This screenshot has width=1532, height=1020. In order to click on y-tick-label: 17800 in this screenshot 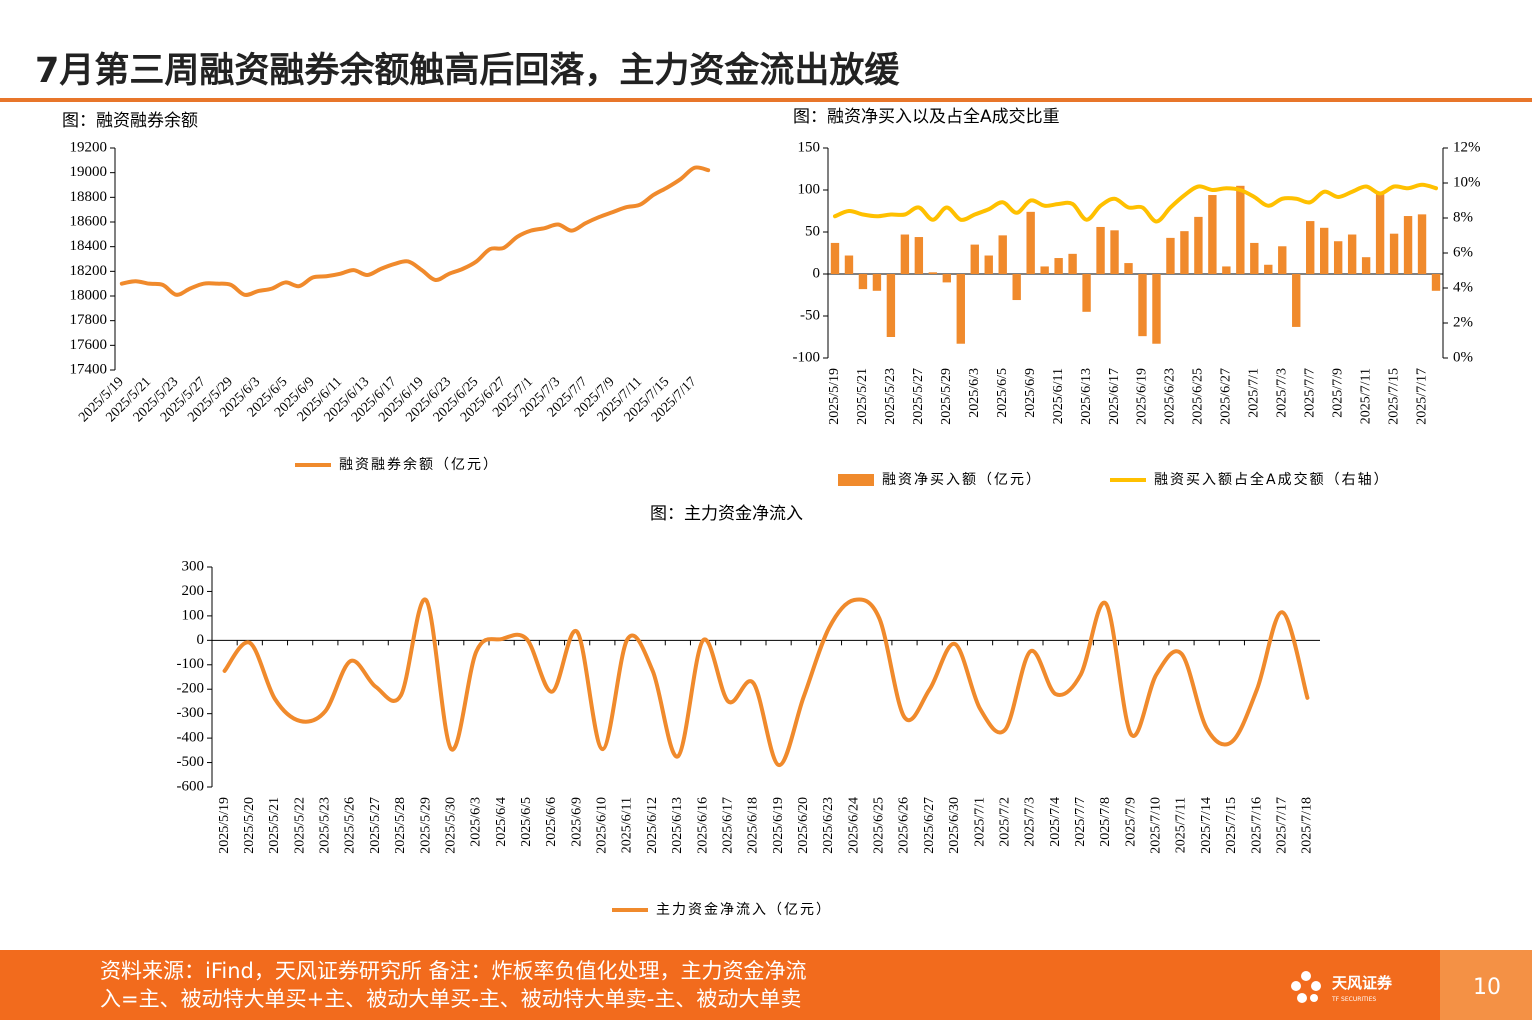, I will do `click(89, 320)`.